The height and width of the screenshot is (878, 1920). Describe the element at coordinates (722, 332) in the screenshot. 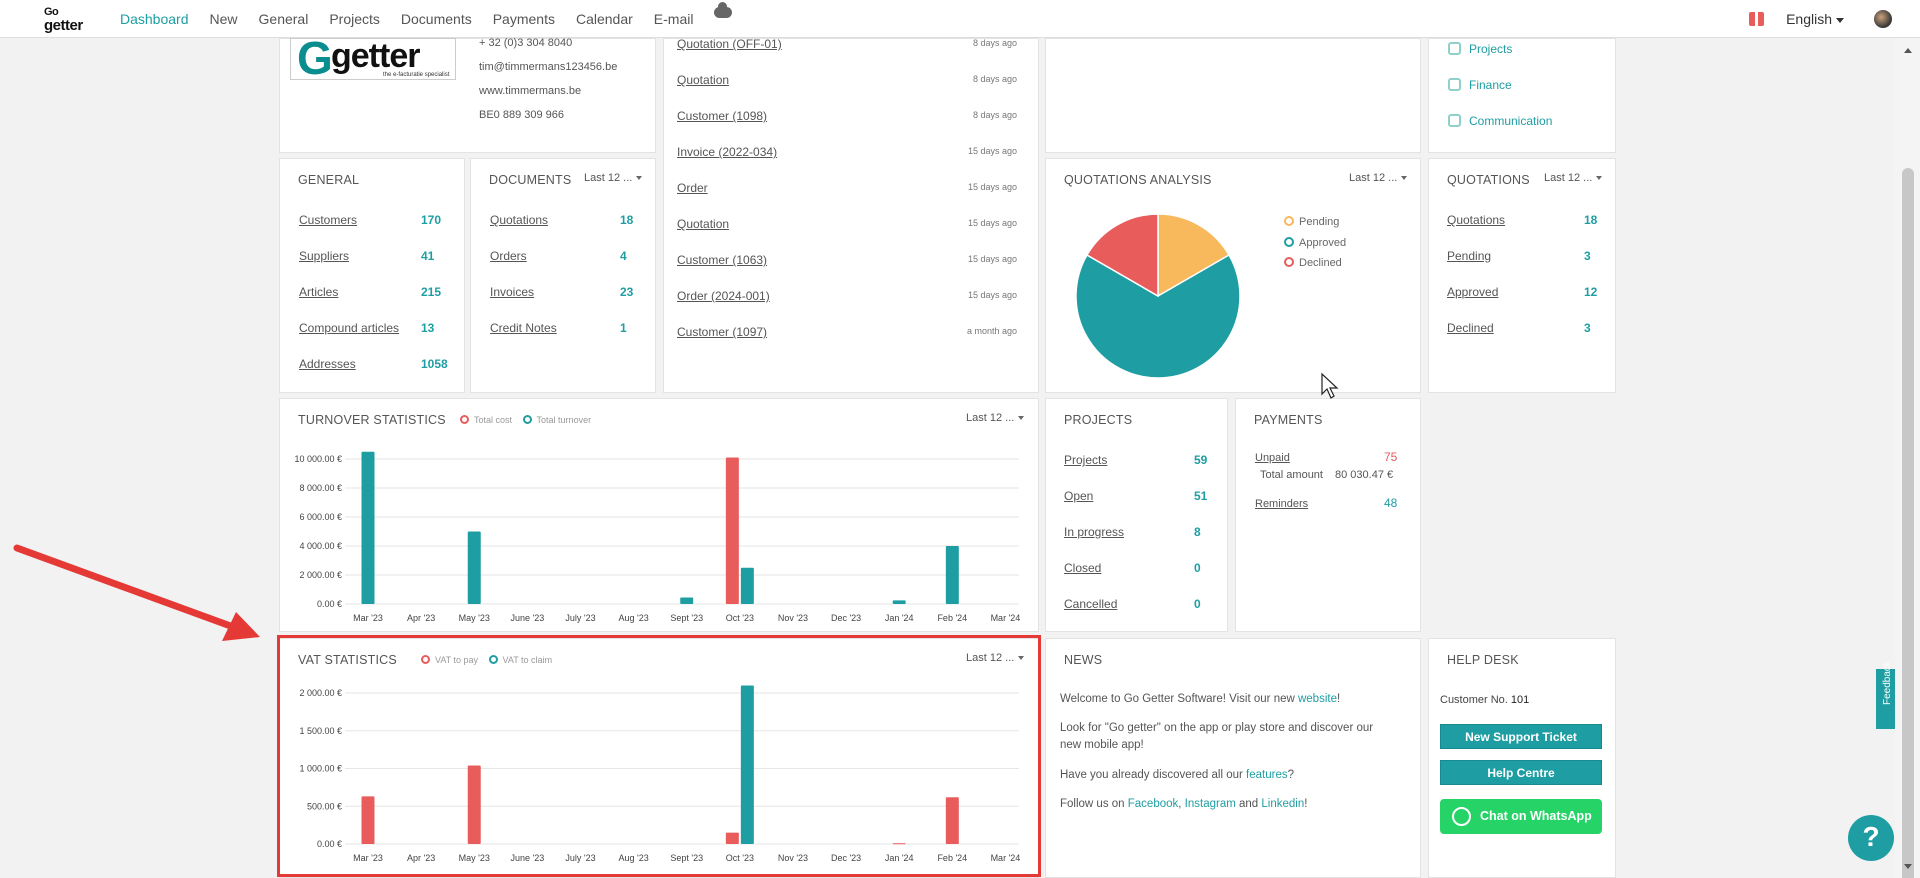

I see `activity-link: Customer (1097)` at that location.